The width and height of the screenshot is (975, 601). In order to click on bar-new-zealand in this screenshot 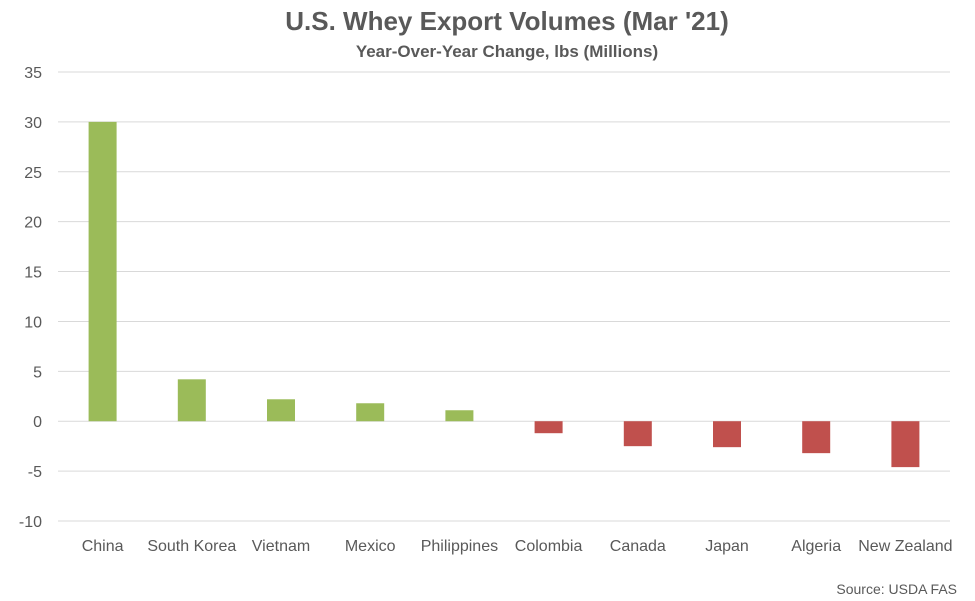, I will do `click(905, 444)`.